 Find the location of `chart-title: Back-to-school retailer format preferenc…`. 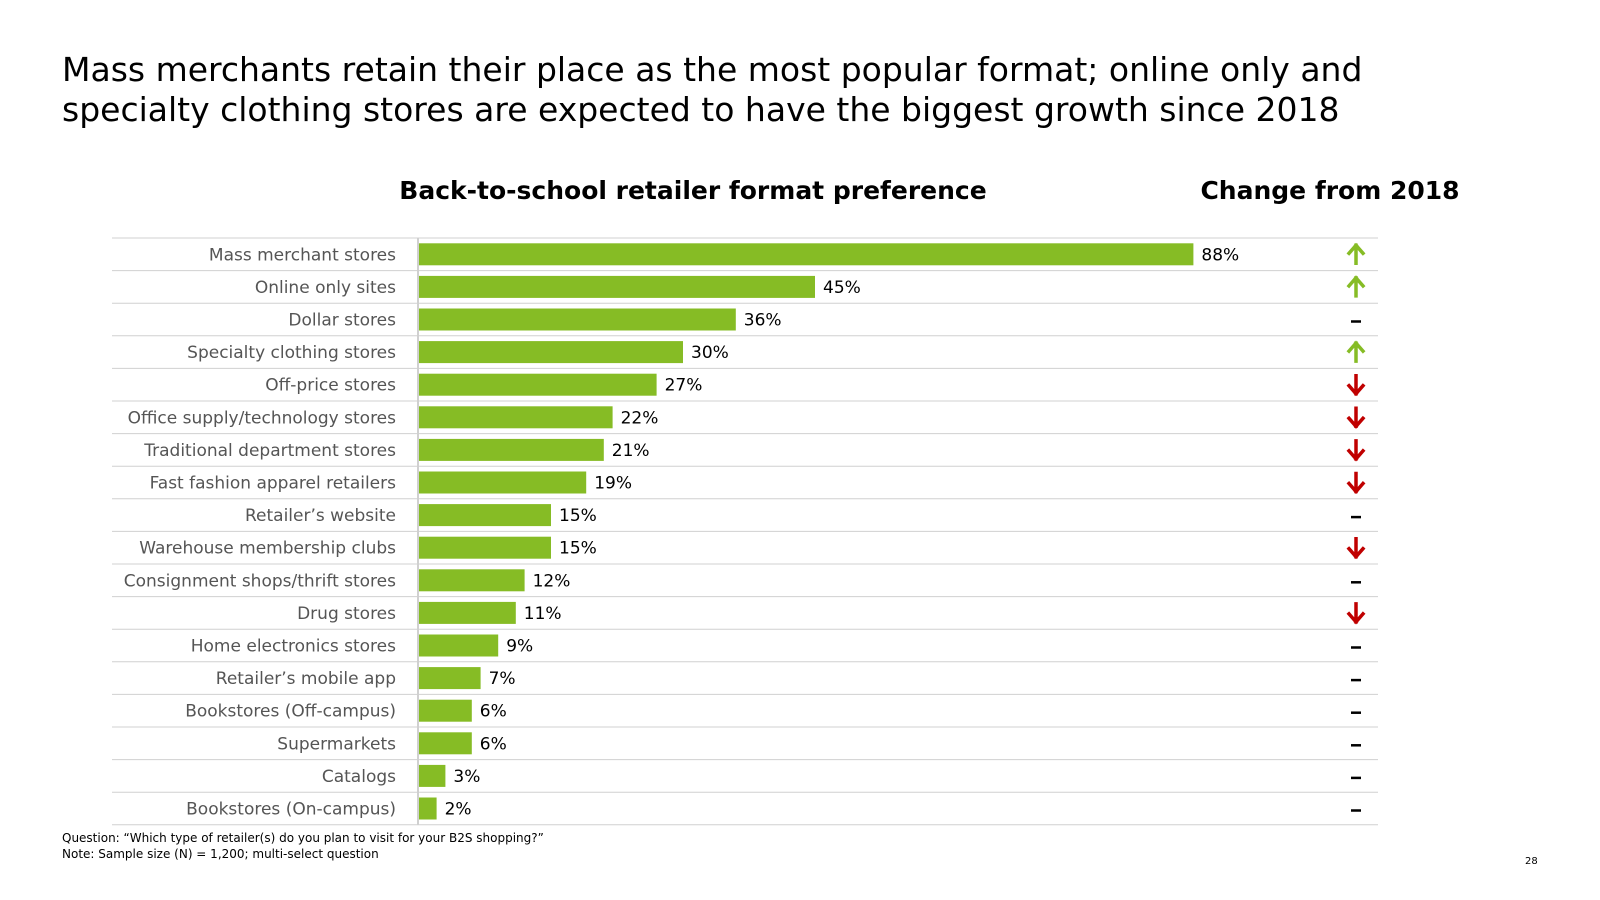

chart-title: Back-to-school retailer format preferenc… is located at coordinates (693, 190).